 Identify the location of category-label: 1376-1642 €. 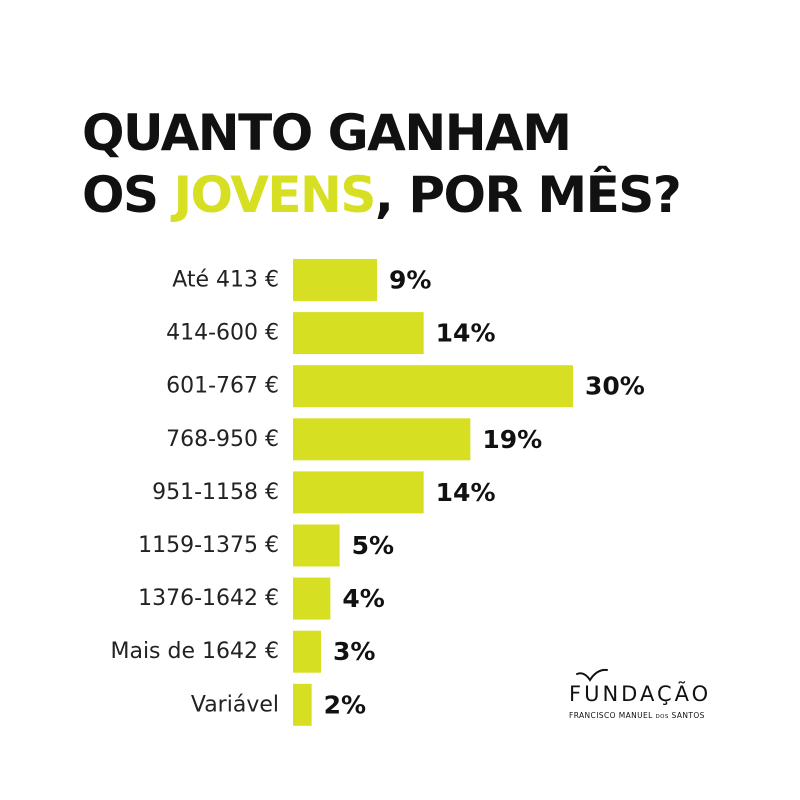
(208, 598).